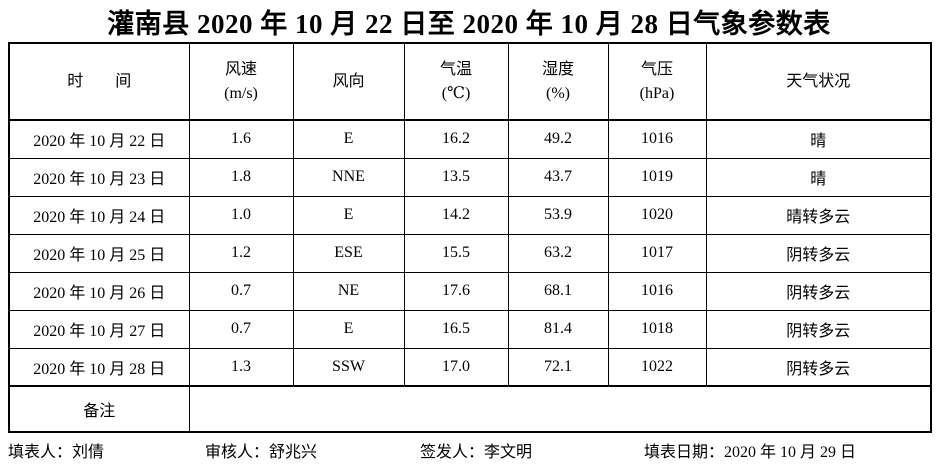 This screenshot has width=938, height=471. Describe the element at coordinates (657, 215) in the screenshot. I see `cell-pressure: 1020` at that location.